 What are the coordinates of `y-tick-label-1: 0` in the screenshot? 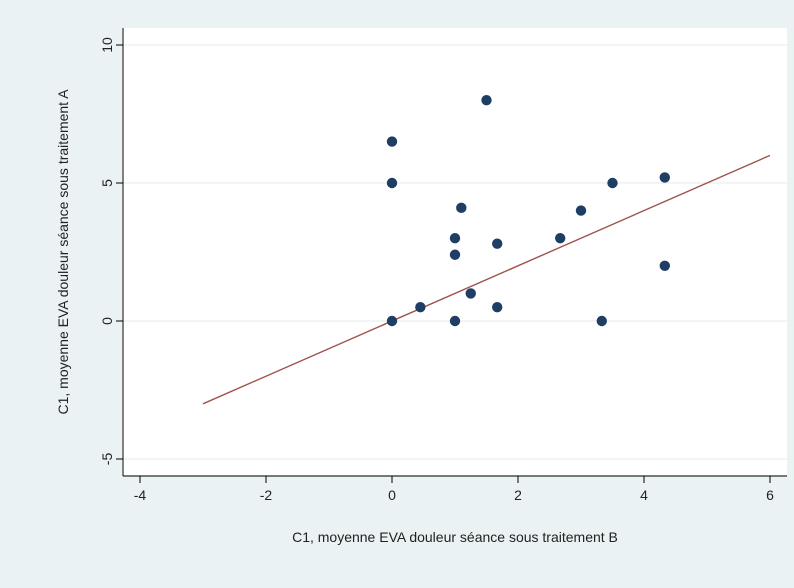 It's located at (107, 321).